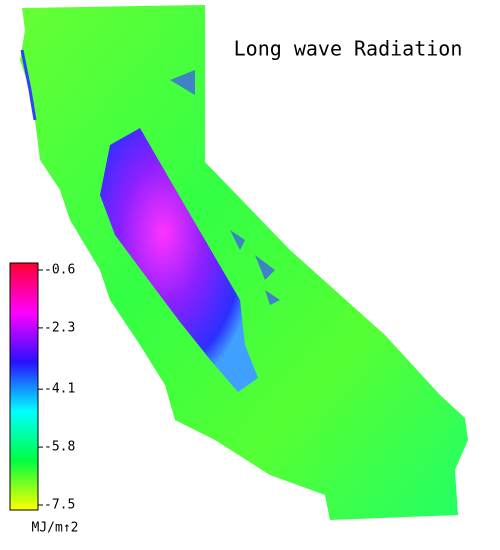 The width and height of the screenshot is (500, 550). Describe the element at coordinates (59, 270) in the screenshot. I see `colorbar-tick-label: -0.6` at that location.